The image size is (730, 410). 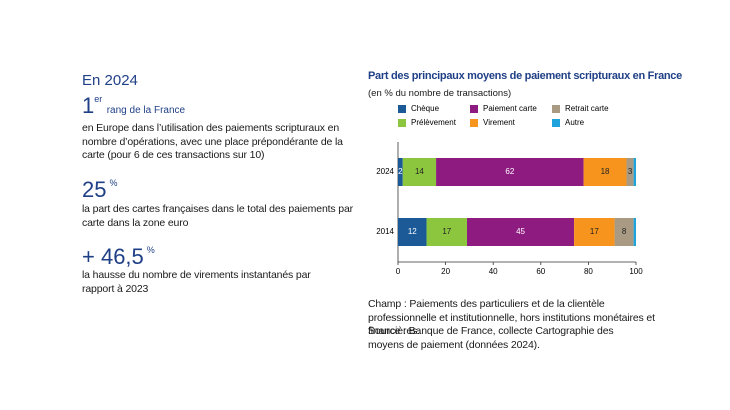 I want to click on value-label: 2, so click(x=400, y=171).